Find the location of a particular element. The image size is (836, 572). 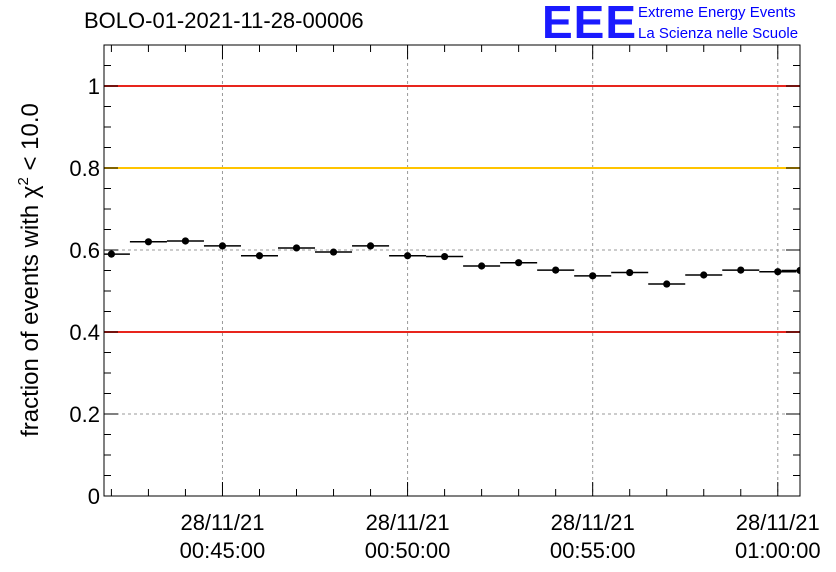

logo-line-1: Extreme Energy Events is located at coordinates (717, 12).